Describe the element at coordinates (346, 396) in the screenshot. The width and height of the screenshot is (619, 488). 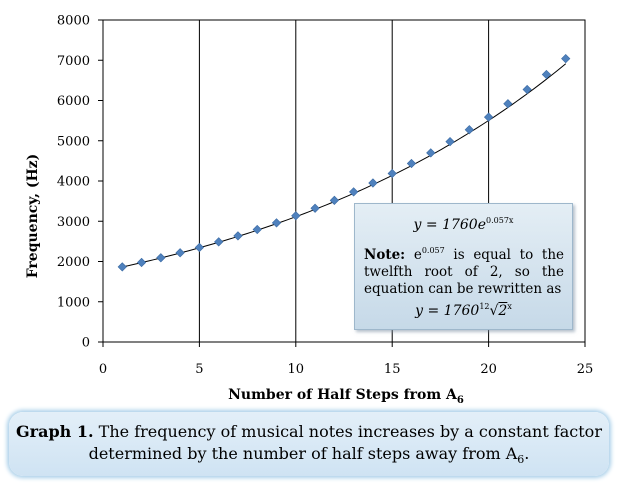
I see `x-axis-title: Number of Half Steps from A6` at that location.